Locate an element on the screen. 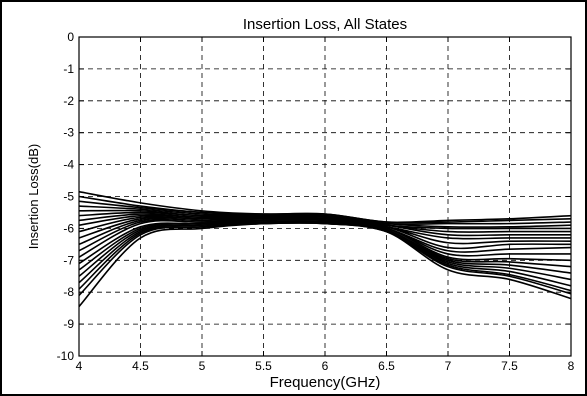  y-tick-label: -5 is located at coordinates (68, 197).